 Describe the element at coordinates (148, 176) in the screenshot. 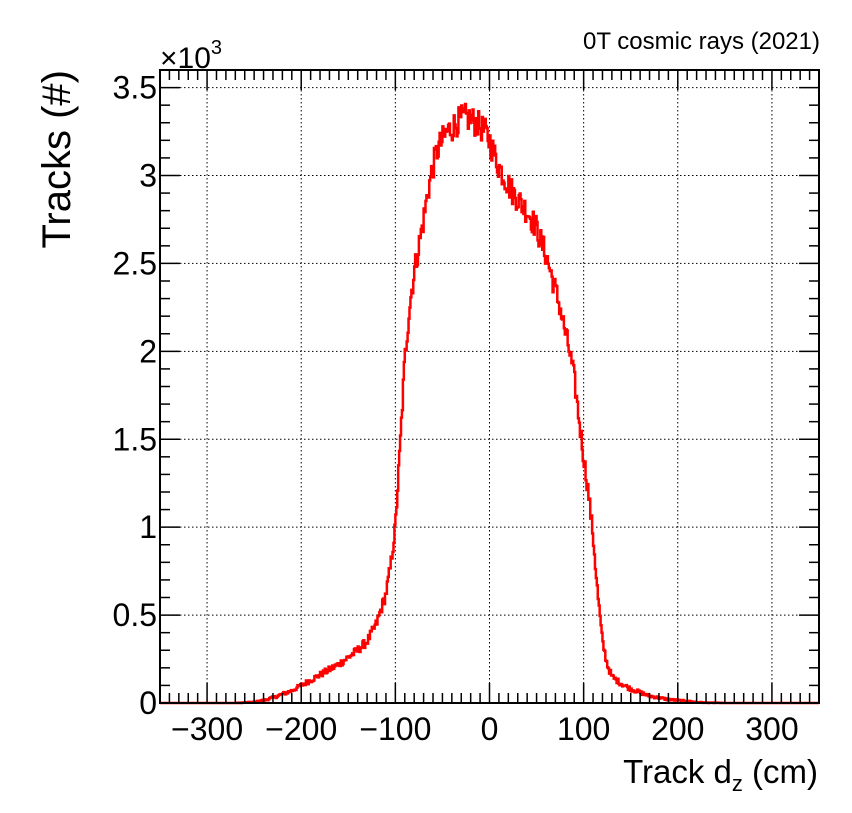

I see `y-tick-label: 3` at that location.